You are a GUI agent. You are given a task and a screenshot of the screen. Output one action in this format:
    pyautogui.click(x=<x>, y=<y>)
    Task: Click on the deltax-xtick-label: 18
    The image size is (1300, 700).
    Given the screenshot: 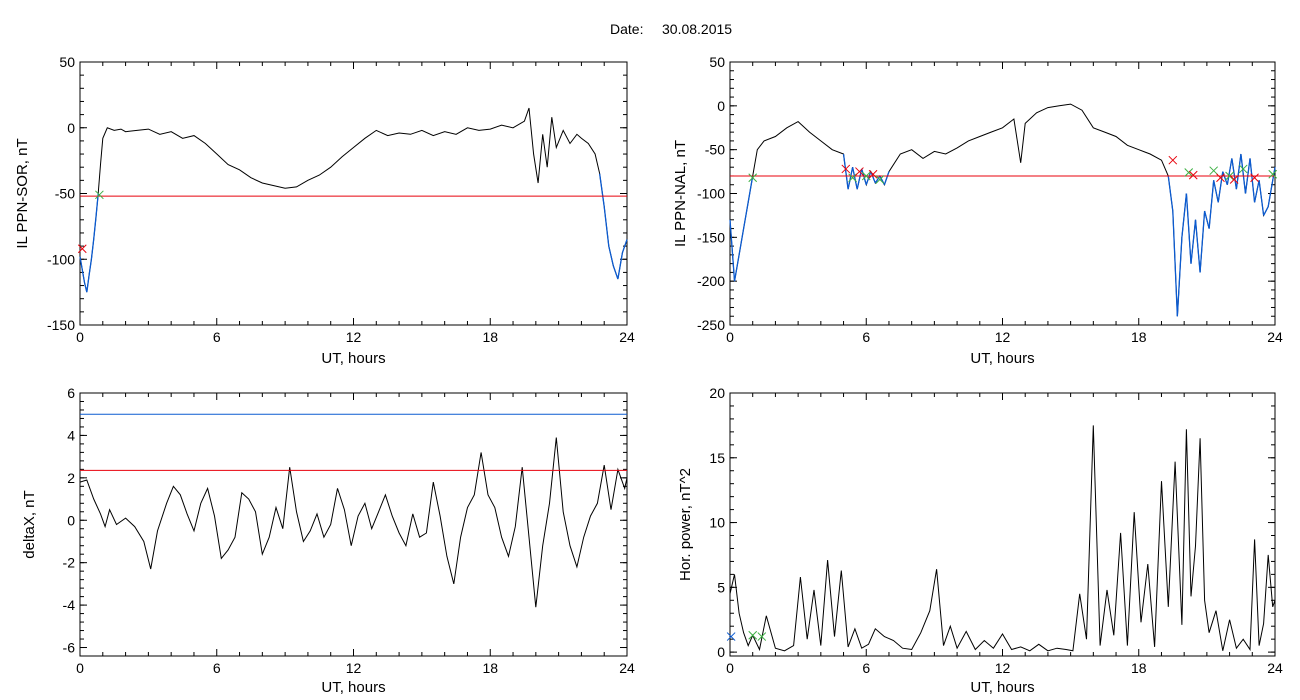 What is the action you would take?
    pyautogui.click(x=490, y=668)
    